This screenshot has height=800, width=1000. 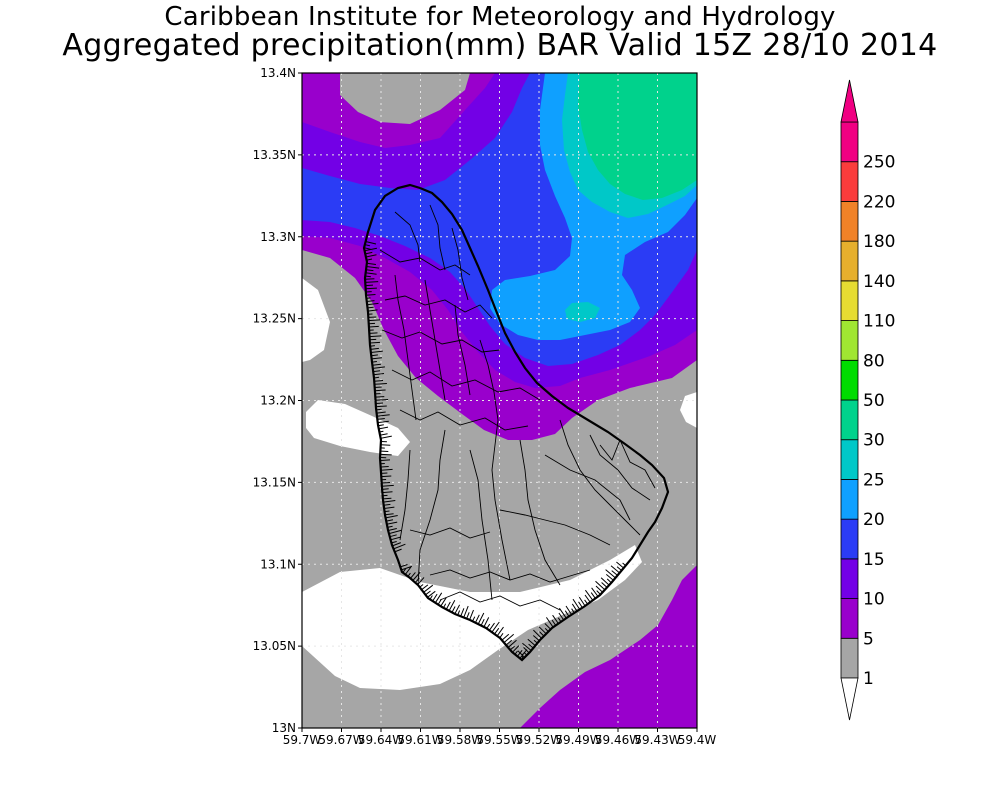 I want to click on colorbar-label: 140, so click(x=879, y=282).